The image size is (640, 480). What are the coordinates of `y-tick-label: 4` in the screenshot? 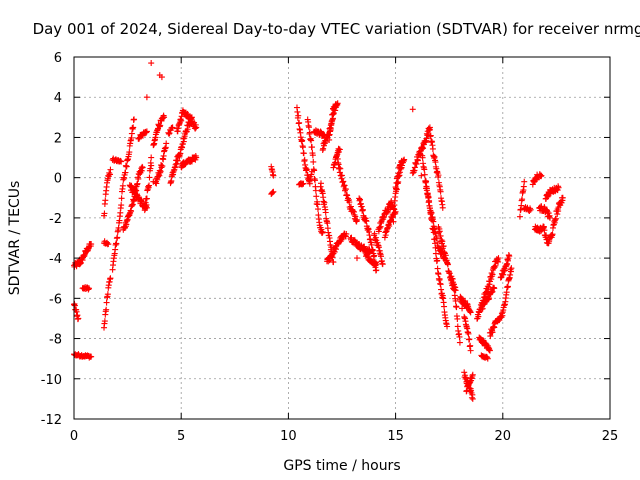 It's located at (58, 98).